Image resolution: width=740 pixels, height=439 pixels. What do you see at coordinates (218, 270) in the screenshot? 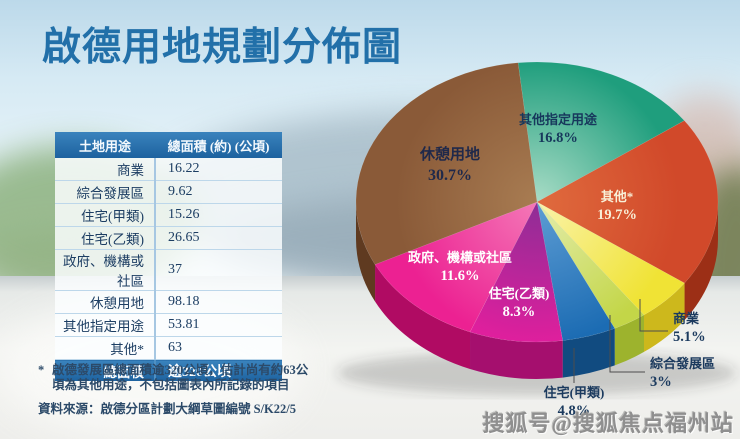
I see `cell-area: 37` at bounding box center [218, 270].